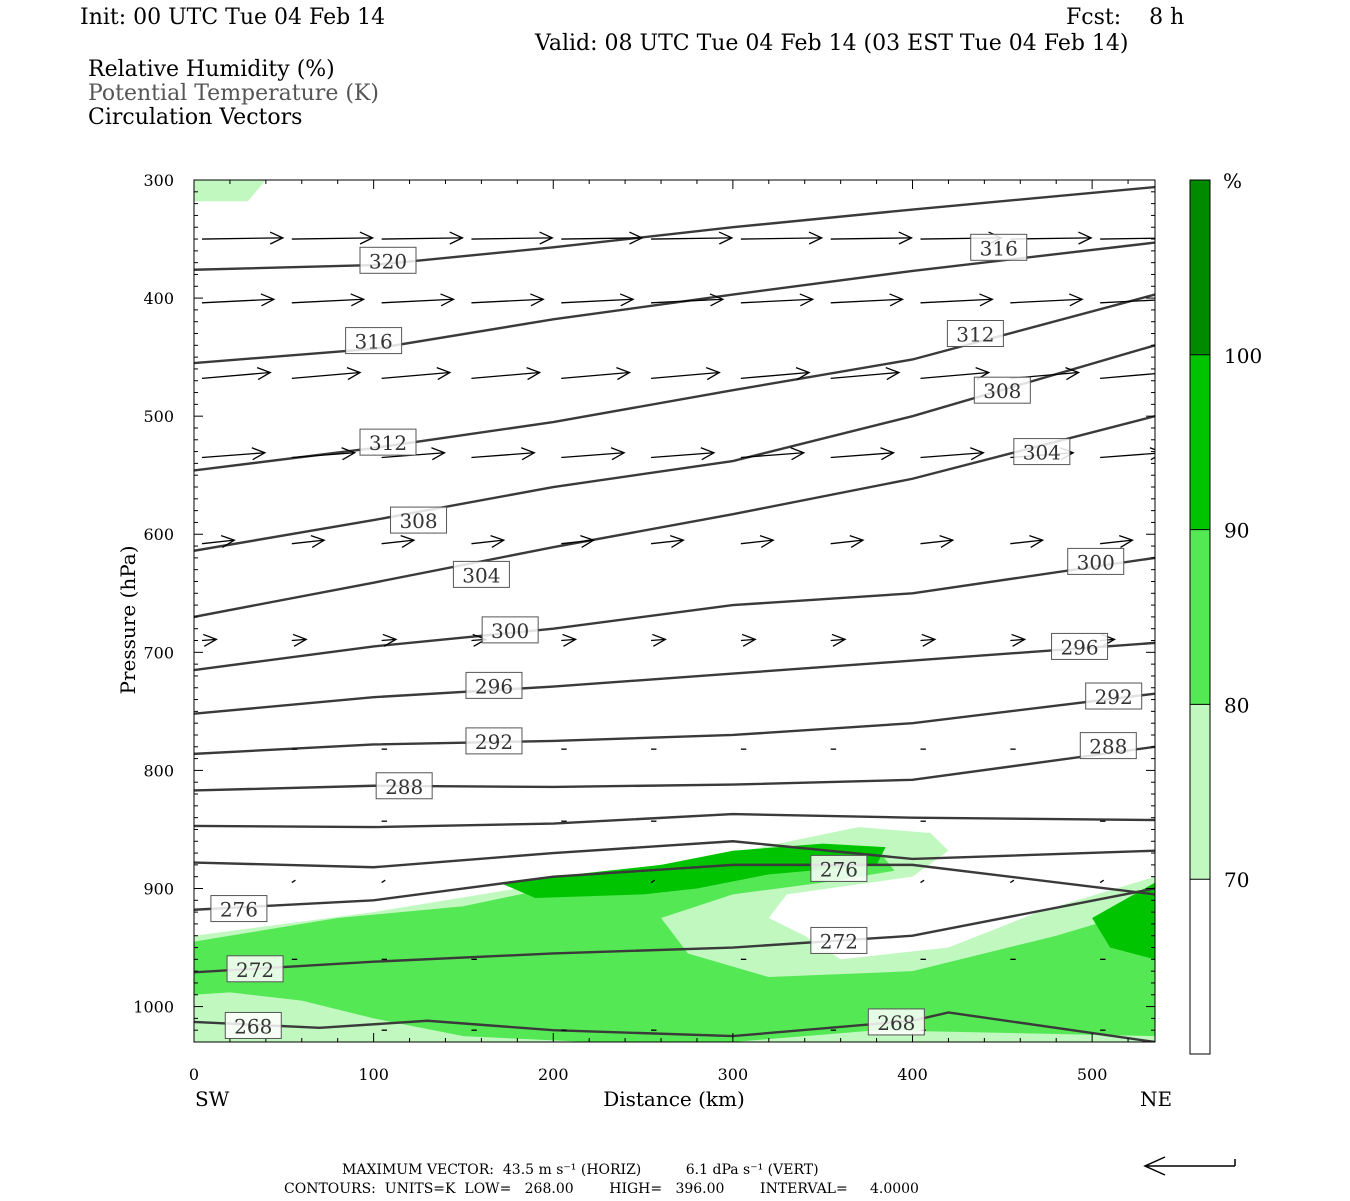 The height and width of the screenshot is (1201, 1350). I want to click on y-tick-label: 500, so click(158, 416).